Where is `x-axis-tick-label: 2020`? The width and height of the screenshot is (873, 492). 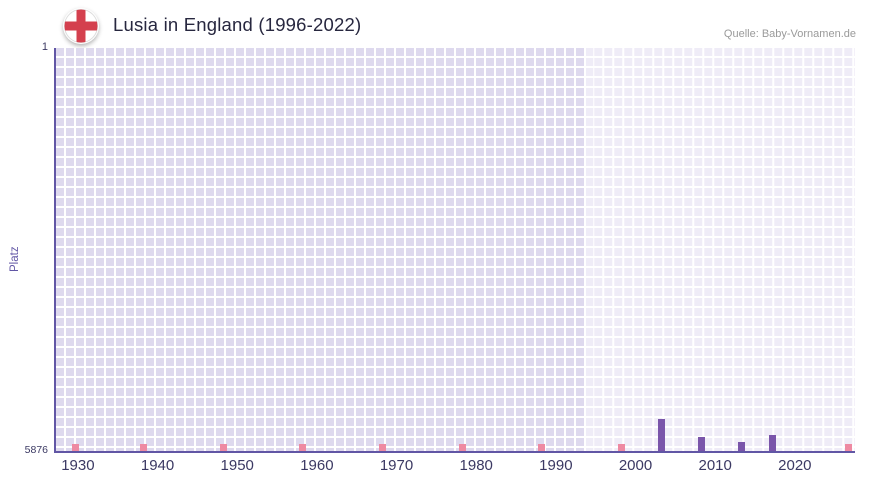 x-axis-tick-label: 2020 is located at coordinates (795, 465).